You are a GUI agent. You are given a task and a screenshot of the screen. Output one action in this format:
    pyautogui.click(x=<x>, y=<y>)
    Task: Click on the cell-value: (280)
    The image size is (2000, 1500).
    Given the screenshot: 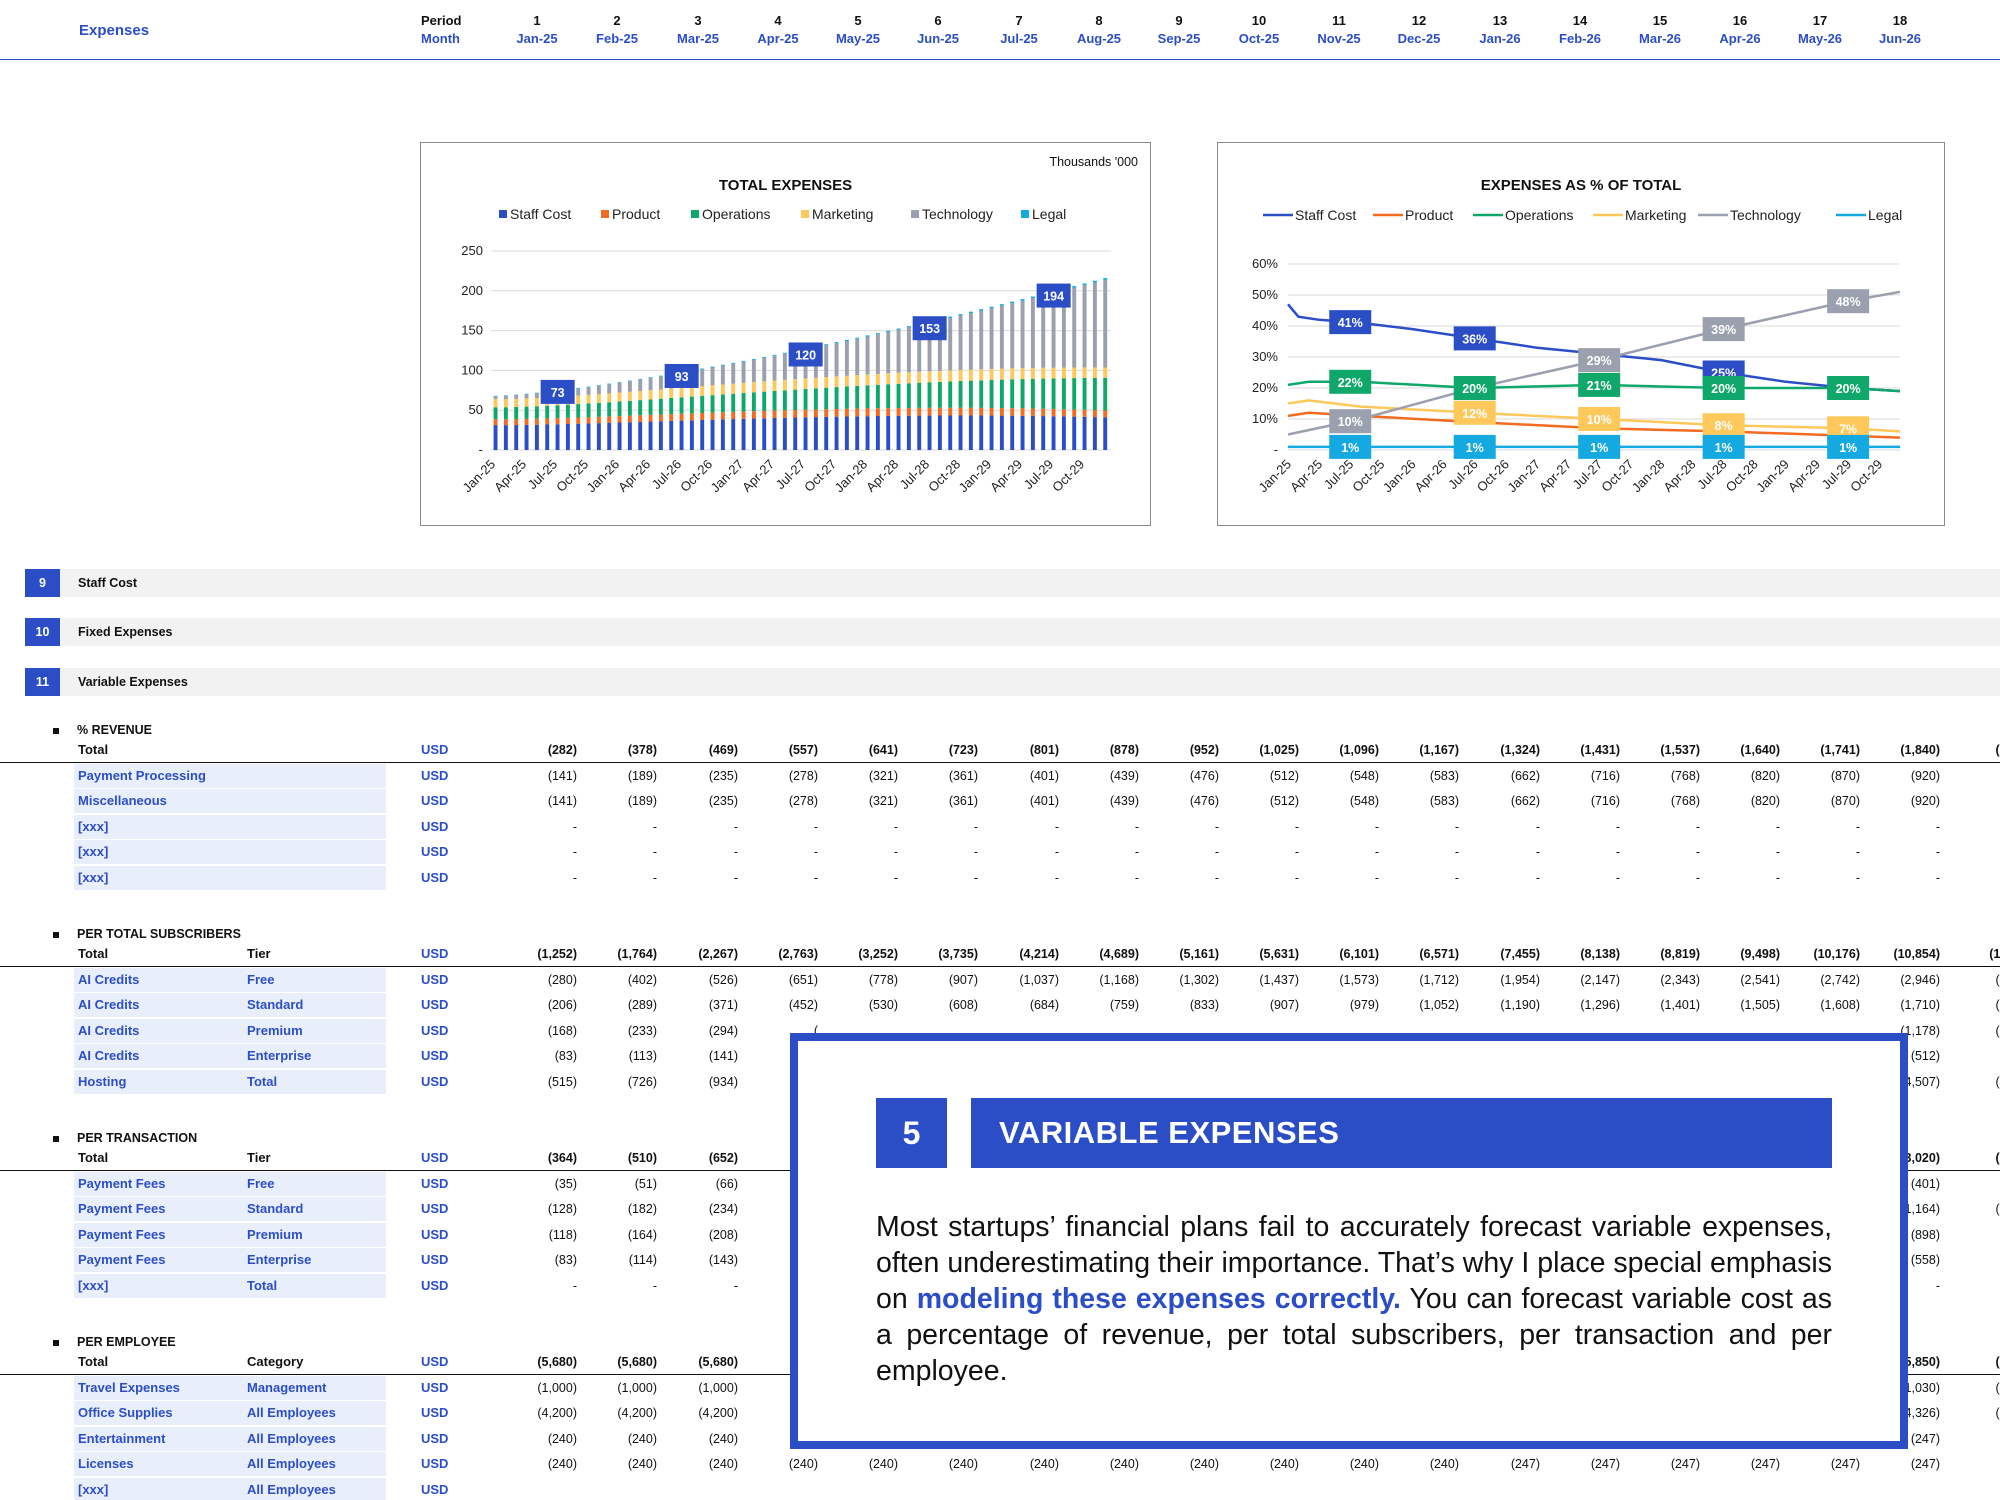 What is the action you would take?
    pyautogui.click(x=562, y=979)
    